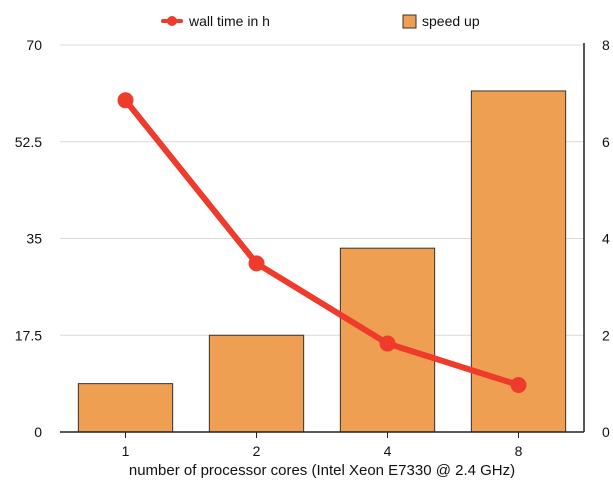 This screenshot has height=490, width=613. I want to click on y-right-tick-label: 2, so click(606, 335).